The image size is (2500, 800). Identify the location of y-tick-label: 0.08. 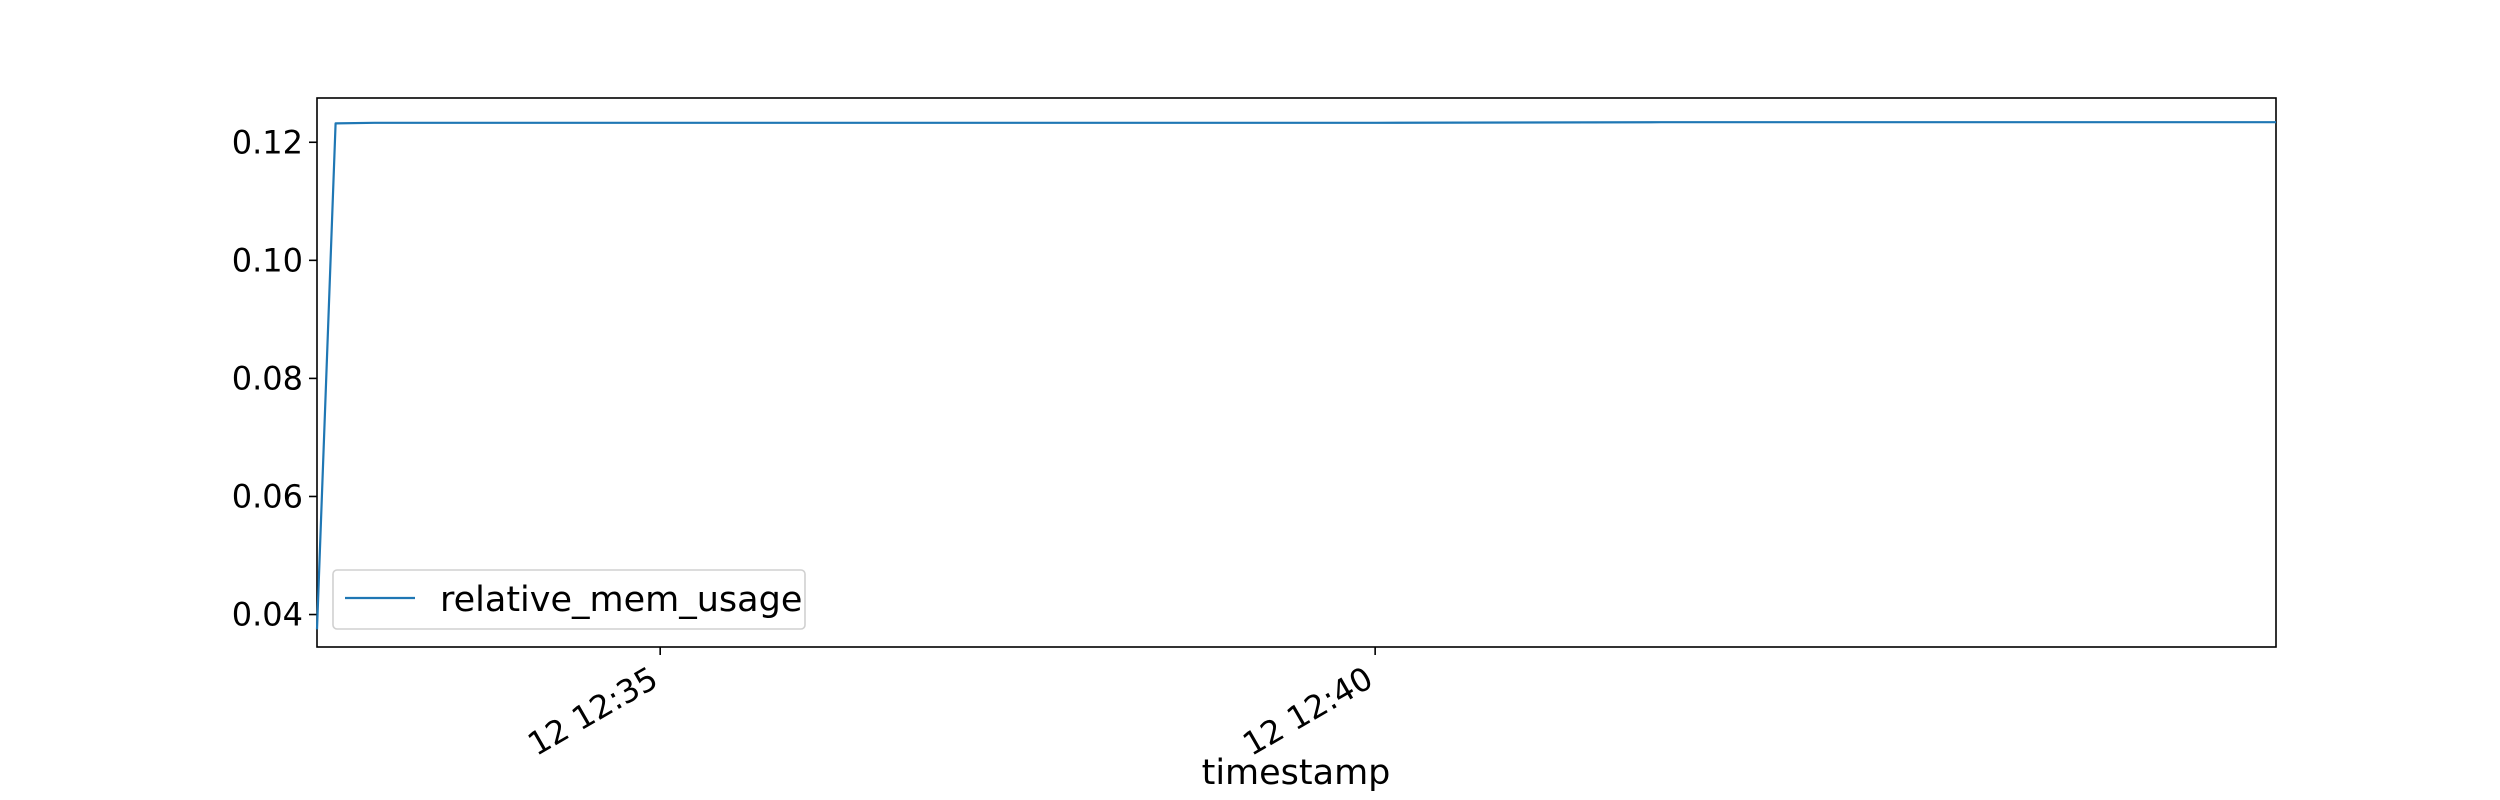
(267, 378).